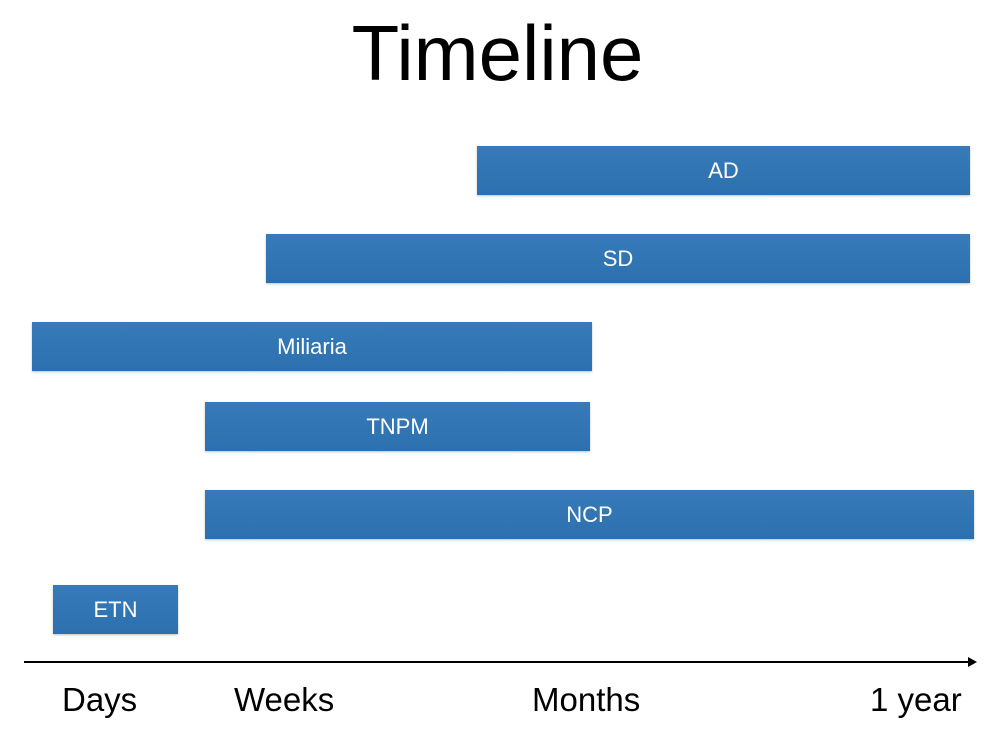 The image size is (995, 739). Describe the element at coordinates (497, 53) in the screenshot. I see `page-title: Timeline` at that location.